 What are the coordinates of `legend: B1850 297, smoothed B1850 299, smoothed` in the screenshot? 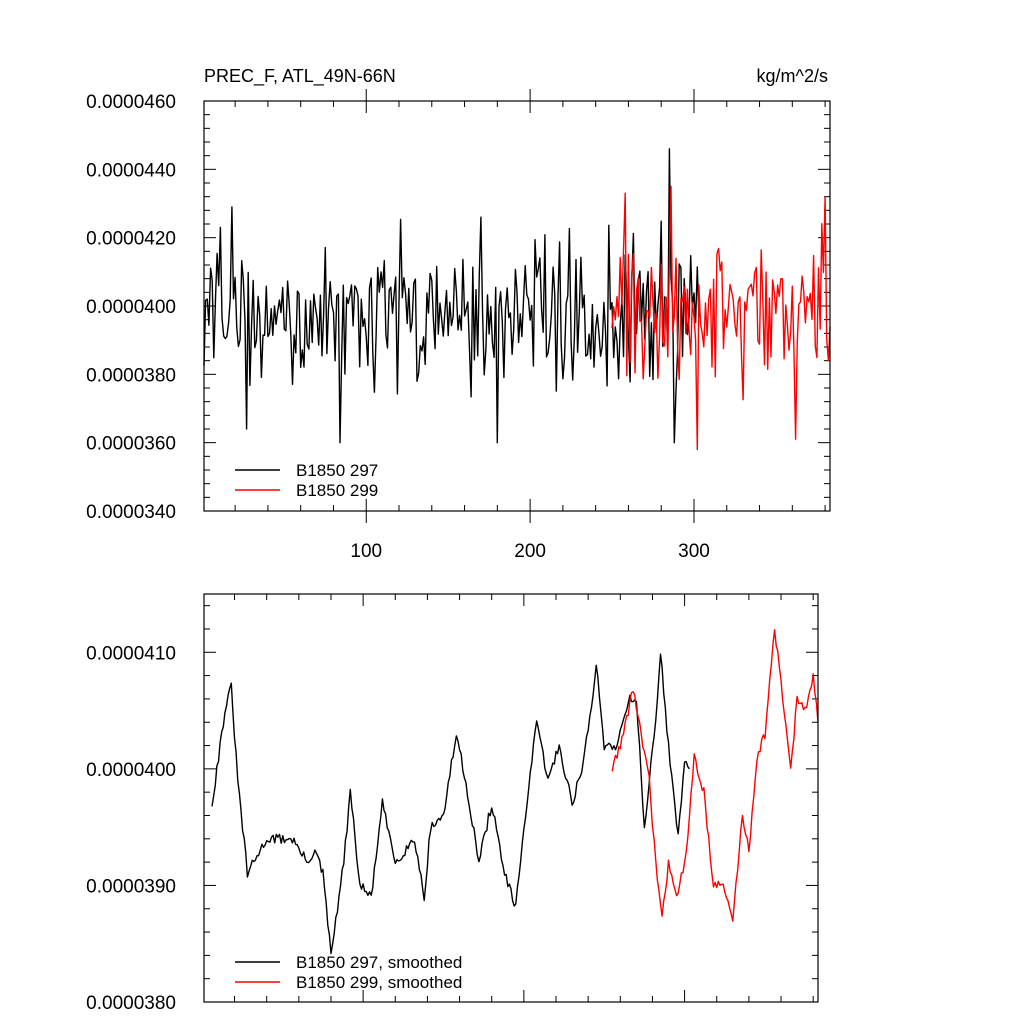 It's located at (348, 972).